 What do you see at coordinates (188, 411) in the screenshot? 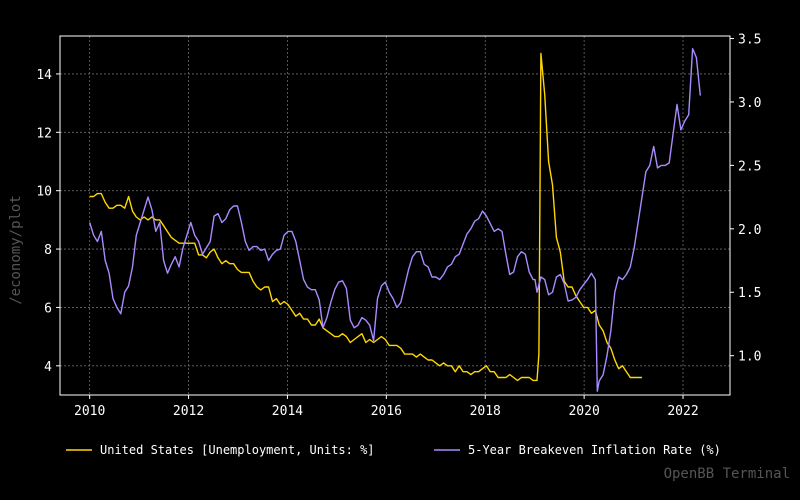
I see `x-tick-label: 2012` at bounding box center [188, 411].